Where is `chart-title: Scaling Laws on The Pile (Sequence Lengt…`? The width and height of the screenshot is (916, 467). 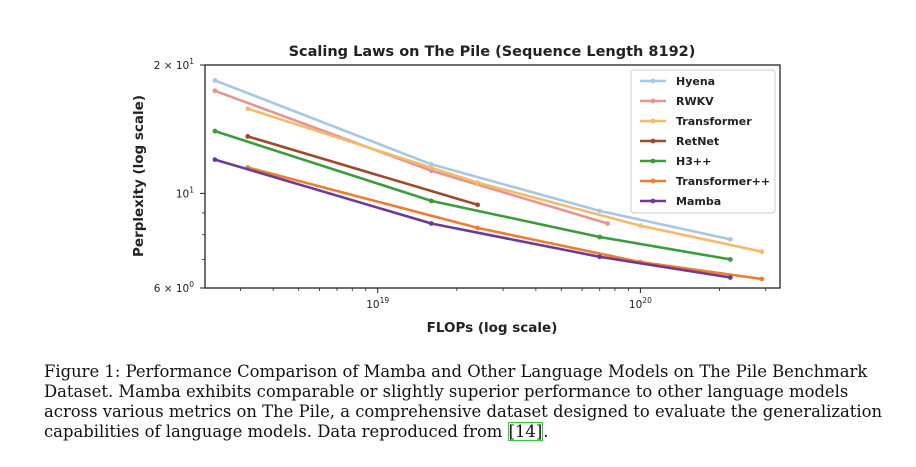 chart-title: Scaling Laws on The Pile (Sequence Lengt… is located at coordinates (492, 52).